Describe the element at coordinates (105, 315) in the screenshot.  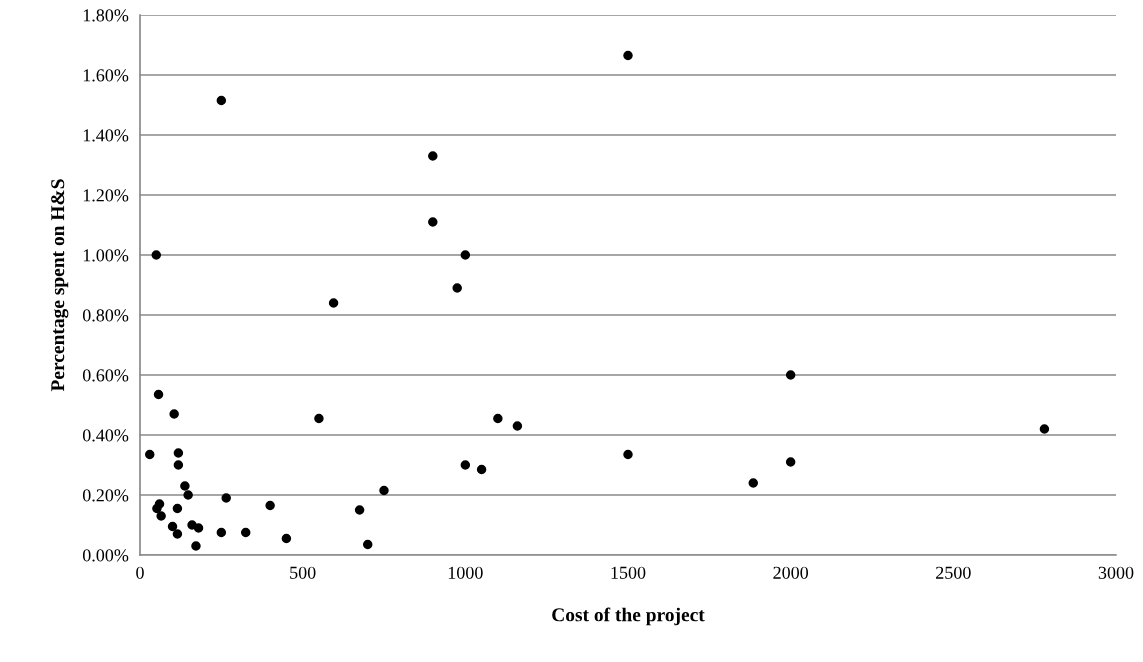
I see `y-tick-label: 0.80%` at that location.